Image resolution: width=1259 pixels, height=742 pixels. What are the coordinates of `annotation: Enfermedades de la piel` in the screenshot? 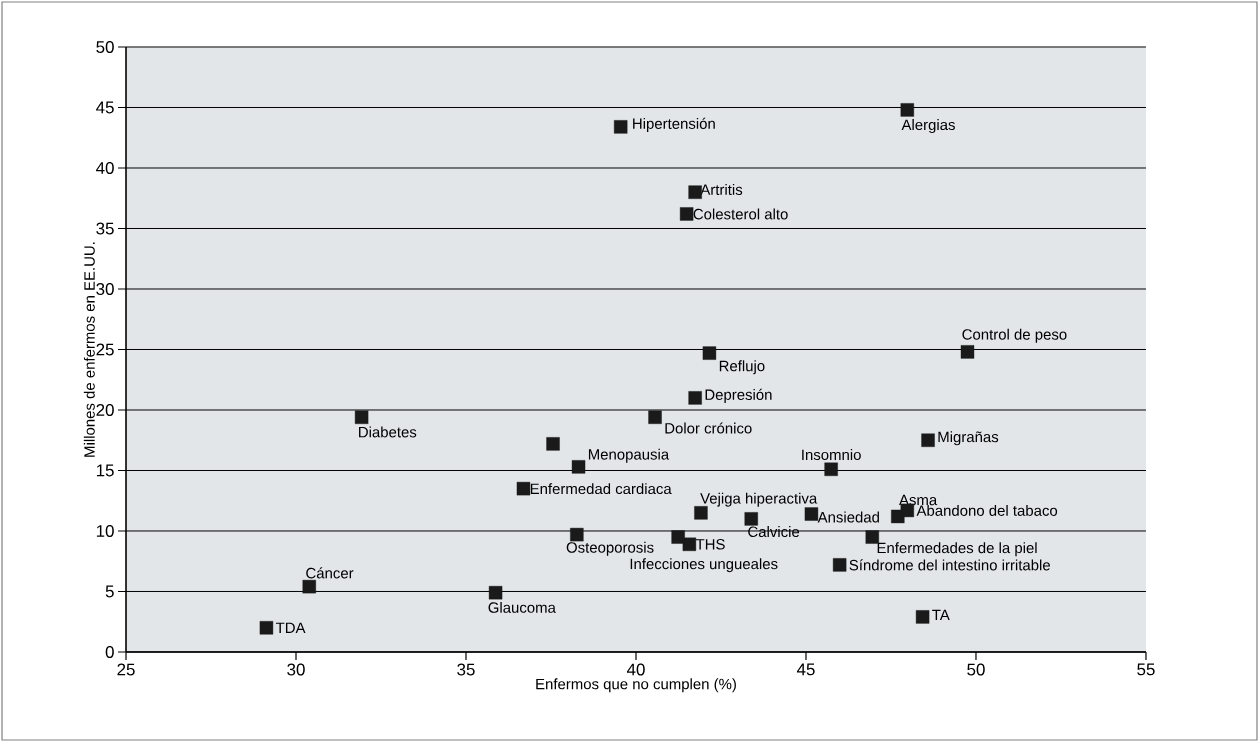 It's located at (957, 549).